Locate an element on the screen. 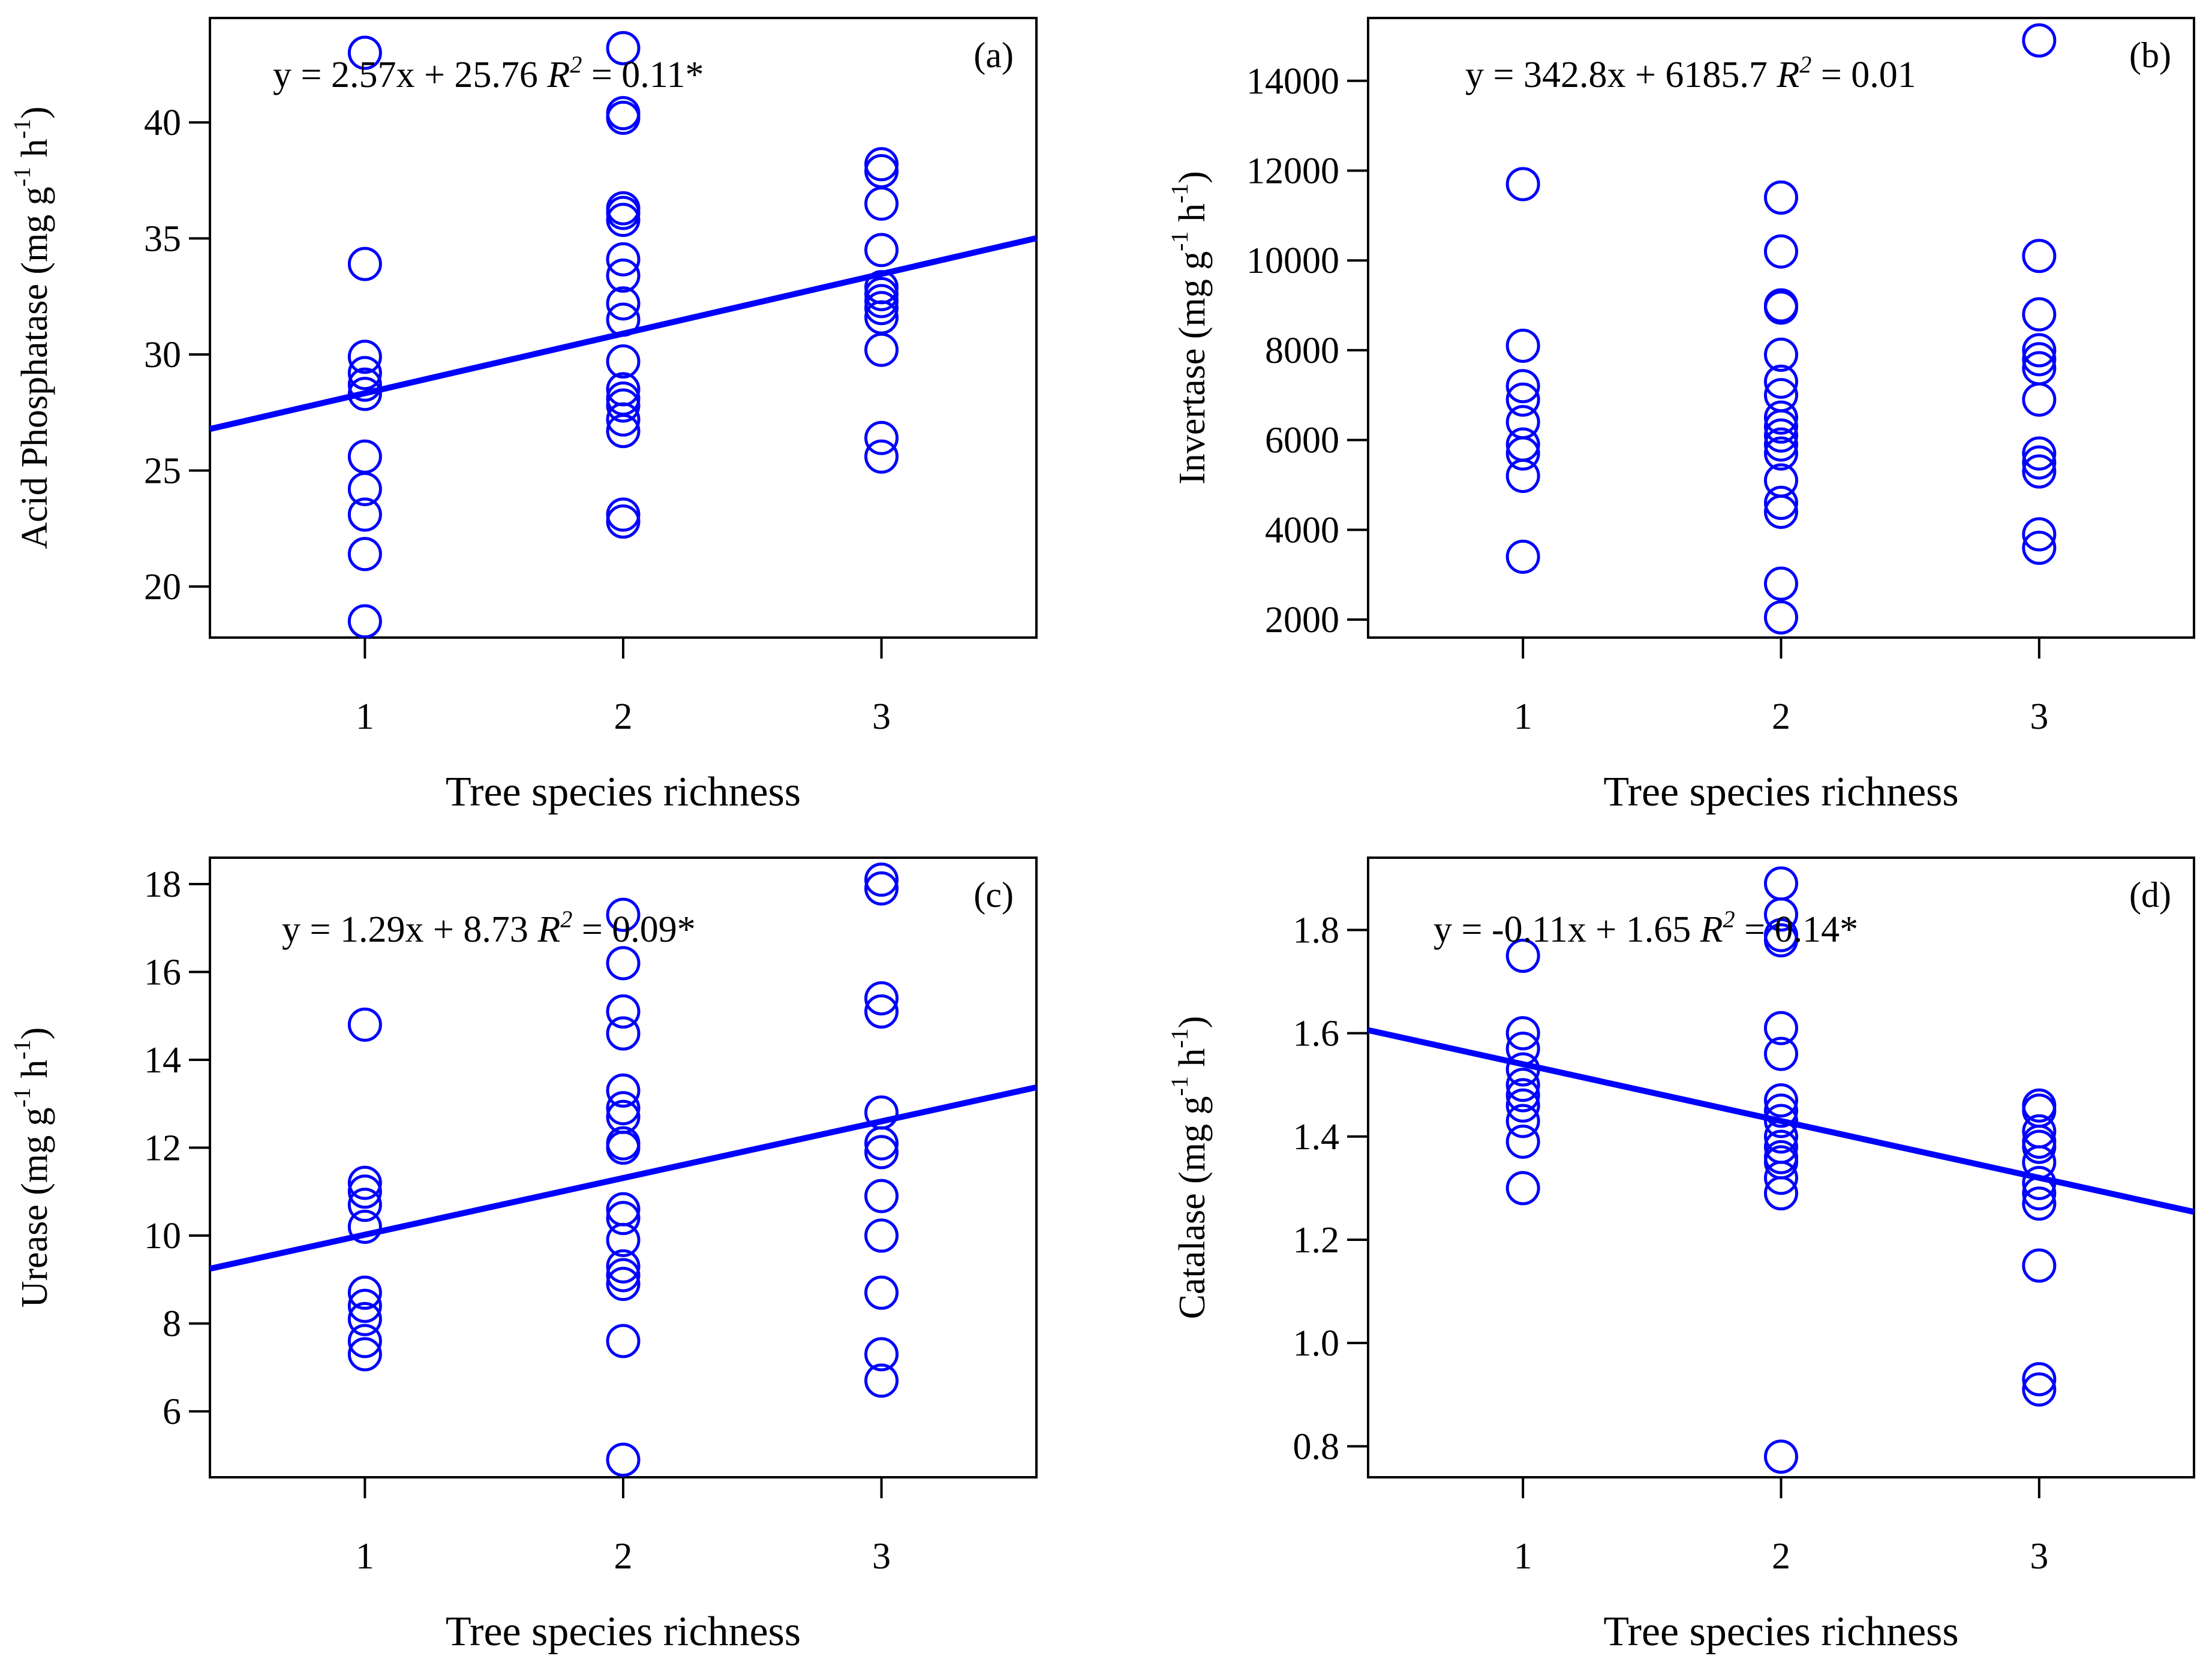 The width and height of the screenshot is (2212, 1671). y-tick-label: 40 is located at coordinates (162, 123).